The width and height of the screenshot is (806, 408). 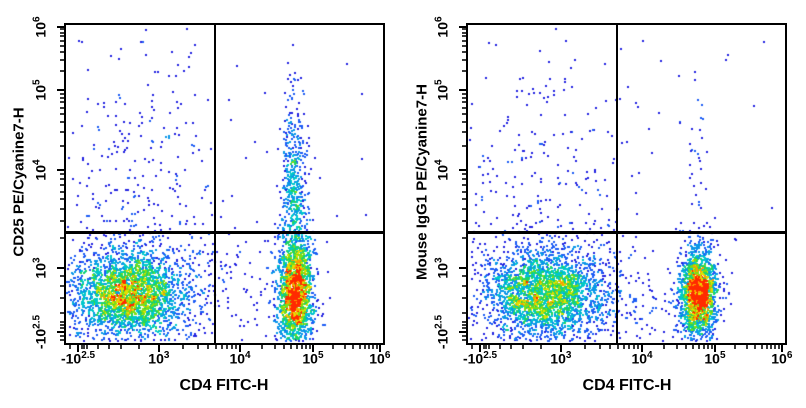 I want to click on x-tick-label: -102.5, so click(x=78, y=358).